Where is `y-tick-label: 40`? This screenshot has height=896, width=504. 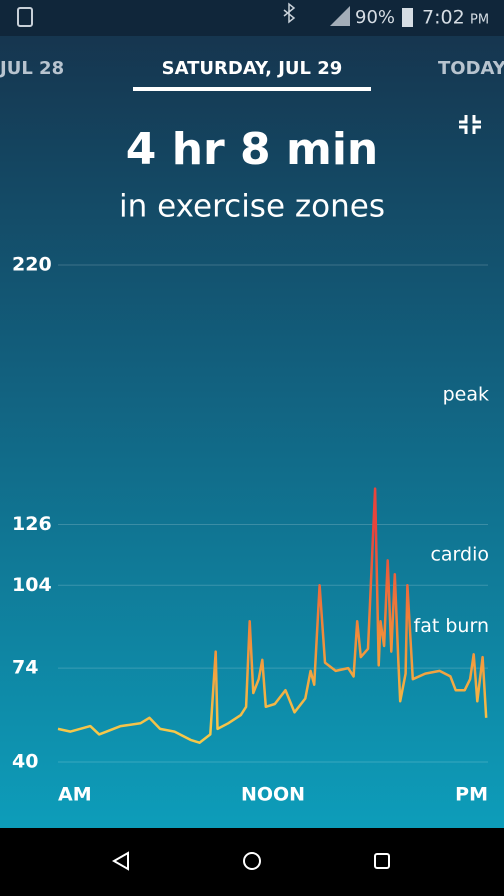
y-tick-label: 40 is located at coordinates (25, 762).